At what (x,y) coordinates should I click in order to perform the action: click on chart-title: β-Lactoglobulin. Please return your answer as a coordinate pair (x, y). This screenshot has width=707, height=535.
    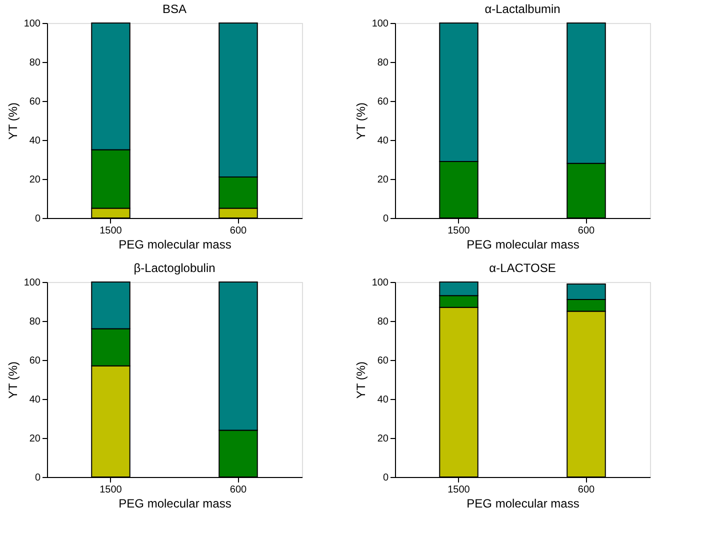
    Looking at the image, I should click on (175, 268).